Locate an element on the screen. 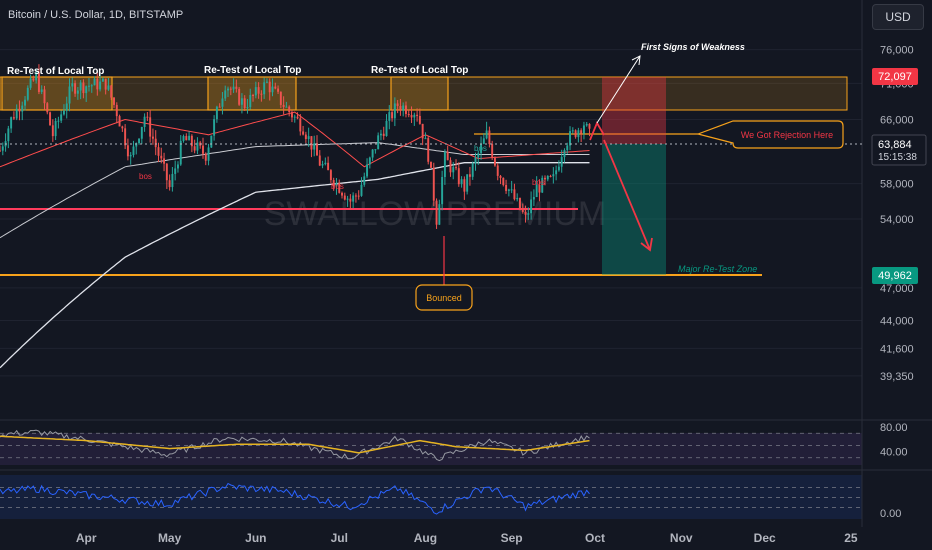  rejection-callout: We Got Rejection Here is located at coordinates (769, 134).